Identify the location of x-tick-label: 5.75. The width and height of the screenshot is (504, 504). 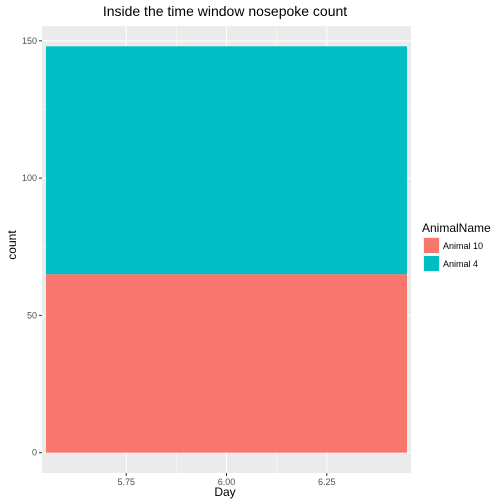
(126, 482).